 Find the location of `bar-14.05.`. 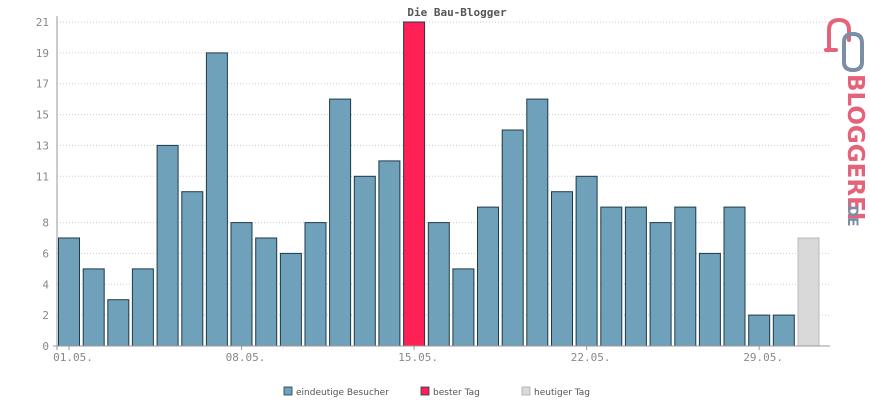

bar-14.05. is located at coordinates (389, 253).